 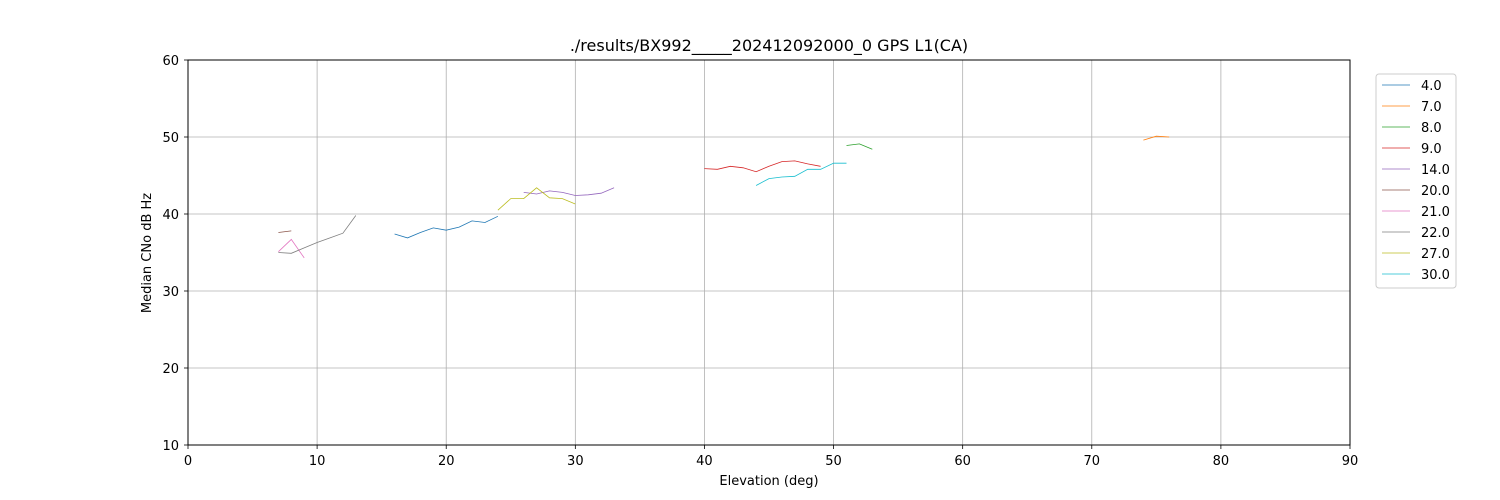 I want to click on x-tick-label: 70, so click(x=1092, y=461).